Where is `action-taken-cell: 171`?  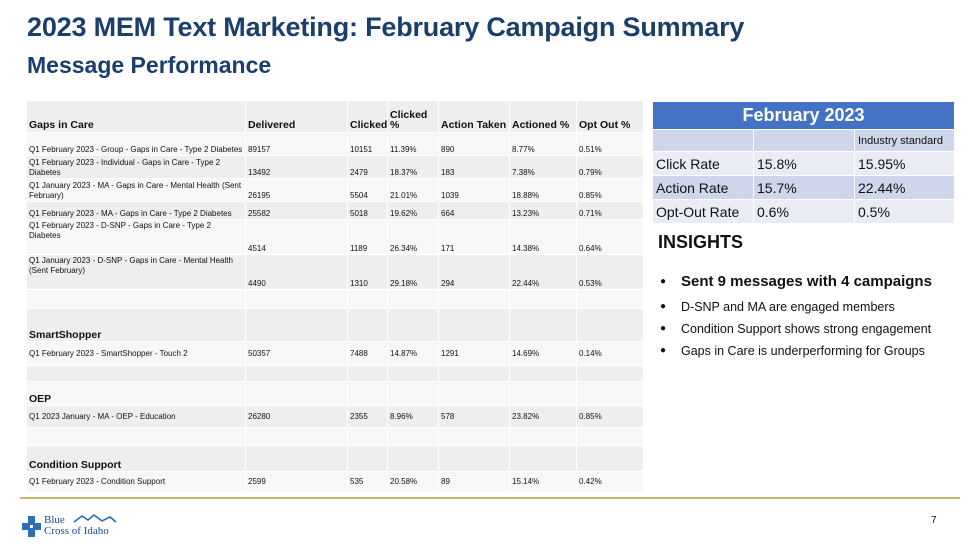
action-taken-cell: 171 is located at coordinates (474, 237).